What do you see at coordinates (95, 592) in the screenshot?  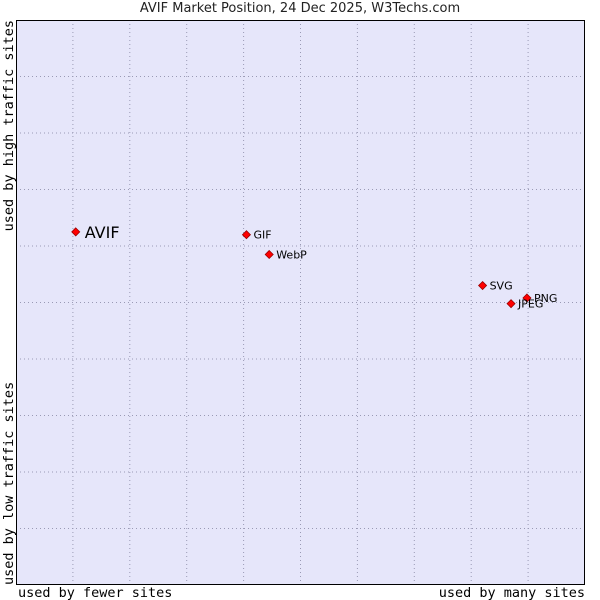 I see `x-axis-label-left: used by fewer sites` at bounding box center [95, 592].